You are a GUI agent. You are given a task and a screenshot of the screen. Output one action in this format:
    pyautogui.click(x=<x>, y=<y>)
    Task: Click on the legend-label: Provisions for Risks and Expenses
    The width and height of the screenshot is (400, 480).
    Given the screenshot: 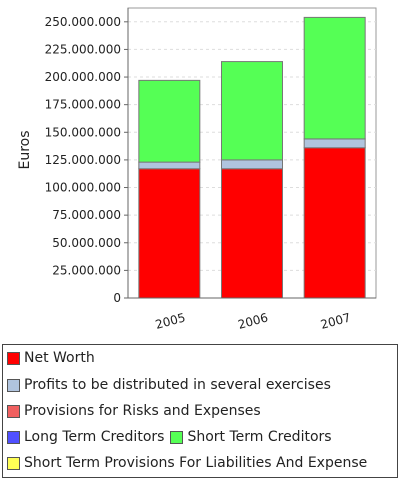 What is the action you would take?
    pyautogui.click(x=142, y=411)
    